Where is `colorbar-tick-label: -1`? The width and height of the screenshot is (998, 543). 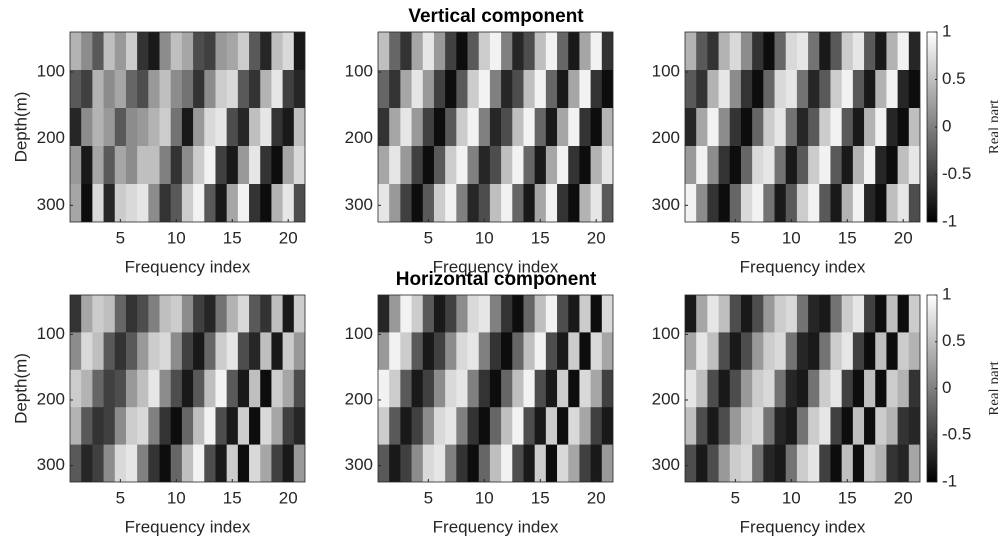
colorbar-tick-label: -1 is located at coordinates (949, 480).